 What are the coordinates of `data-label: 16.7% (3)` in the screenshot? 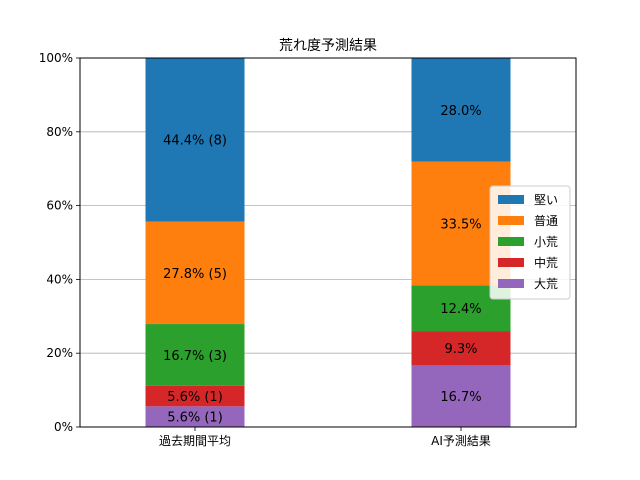 It's located at (195, 356).